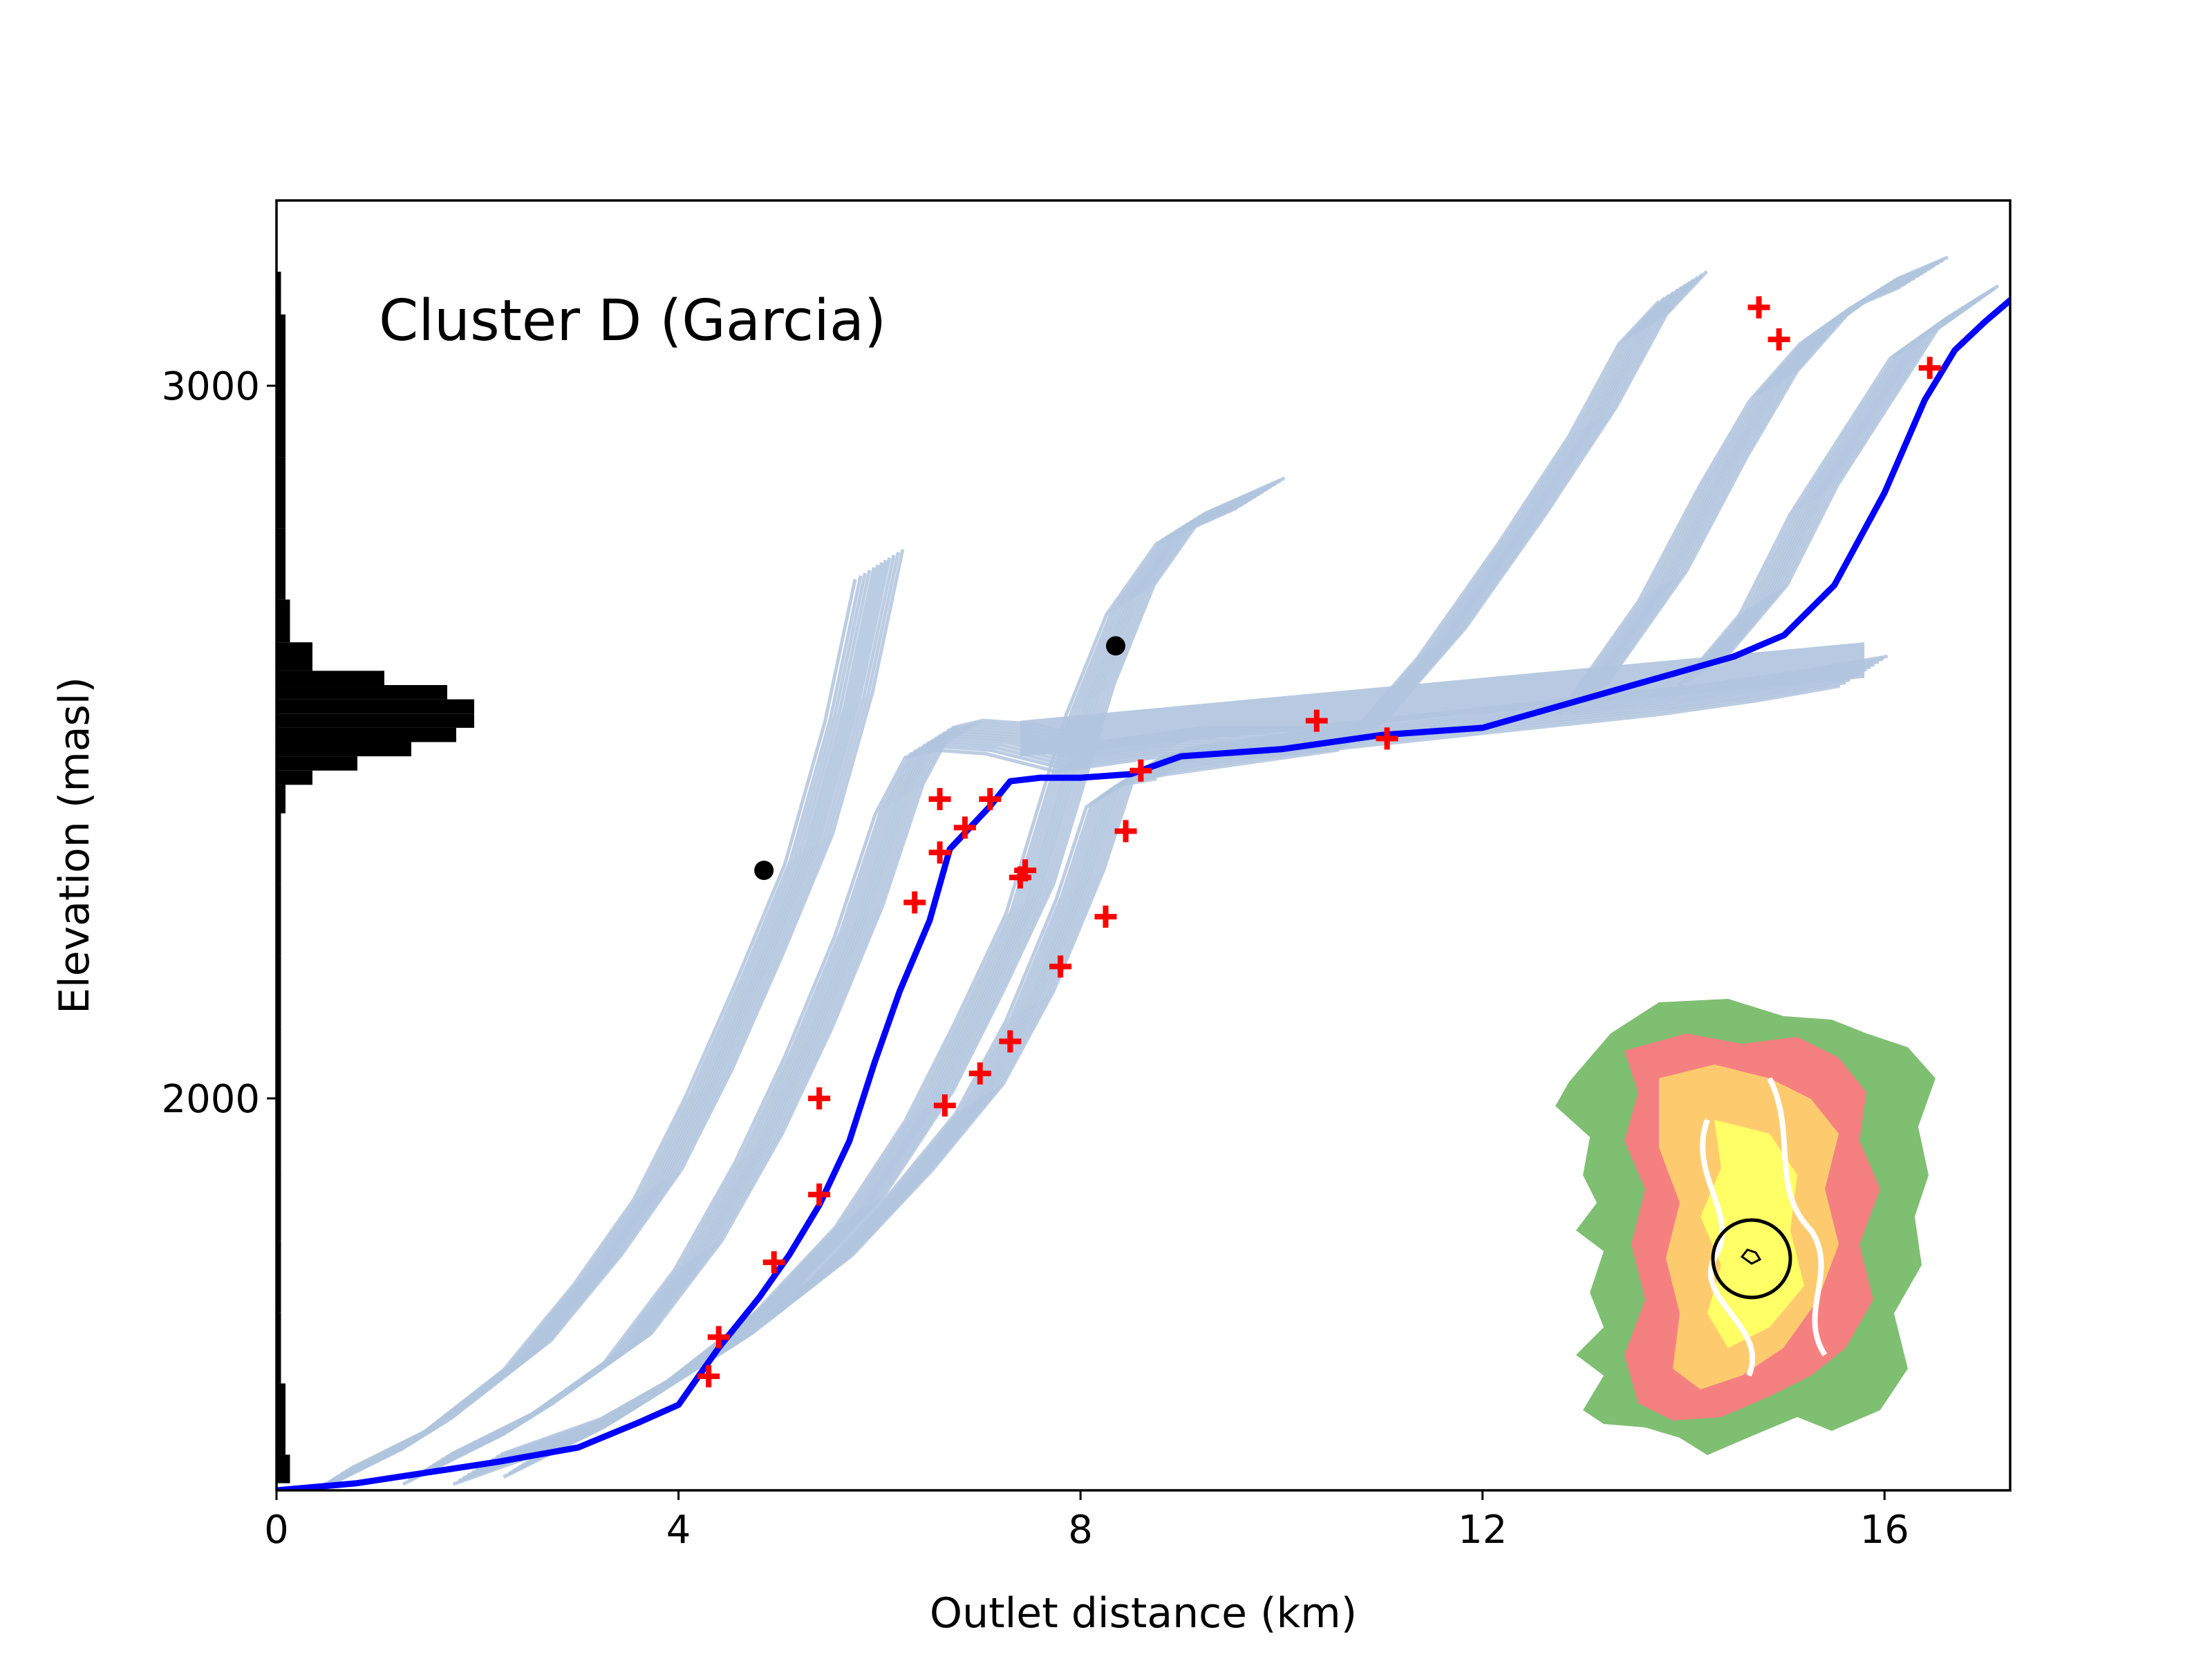 Image resolution: width=2212 pixels, height=1659 pixels. I want to click on inset-map-location-circle, so click(1751, 1259).